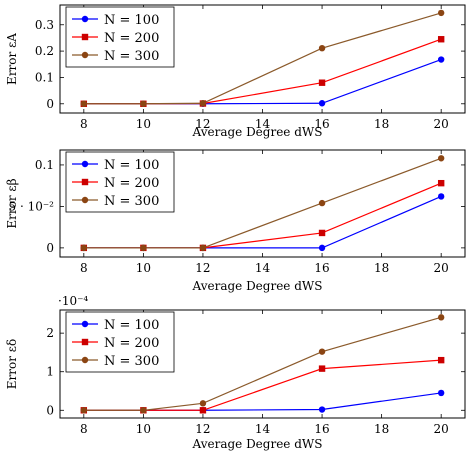 The image size is (474, 457). Describe the element at coordinates (73, 301) in the screenshot. I see `y-exponent-label: ·10⁻⁴` at that location.